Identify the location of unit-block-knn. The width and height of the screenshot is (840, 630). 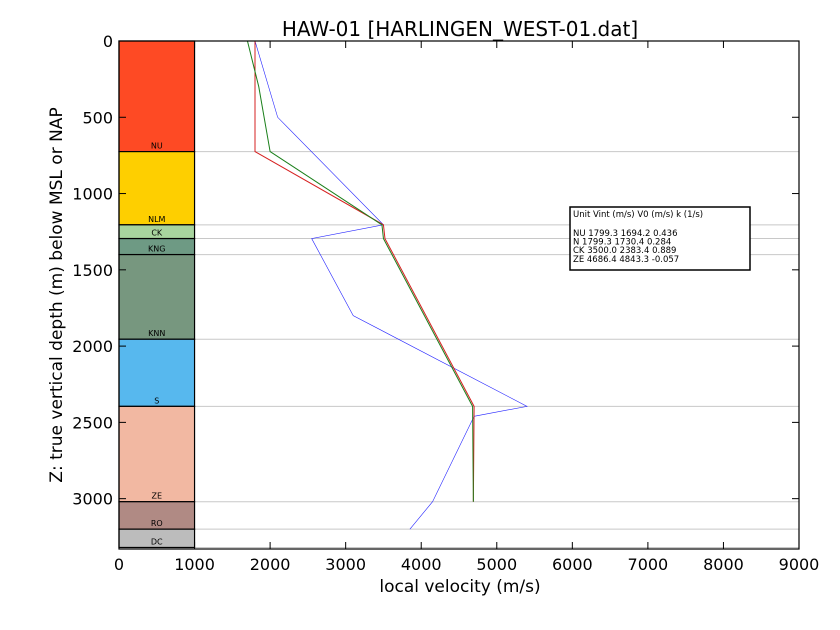
(157, 296).